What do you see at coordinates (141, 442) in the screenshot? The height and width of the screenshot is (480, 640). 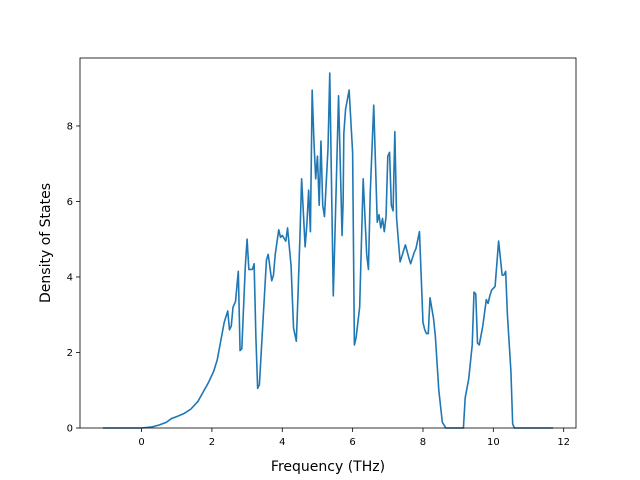 I see `x-tick-label: 0` at bounding box center [141, 442].